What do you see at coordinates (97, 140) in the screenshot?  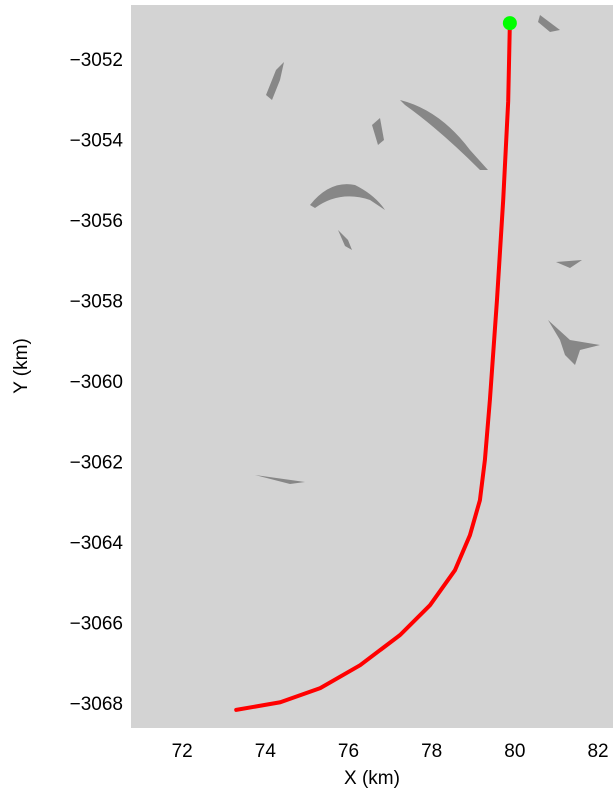 I see `y-tick-label: −3054` at bounding box center [97, 140].